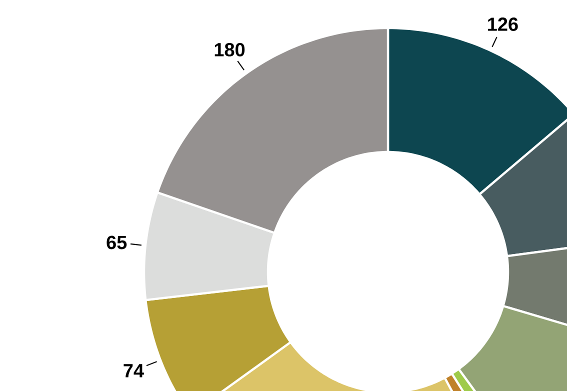 The image size is (567, 391). Describe the element at coordinates (134, 371) in the screenshot. I see `data-label: 74` at that location.